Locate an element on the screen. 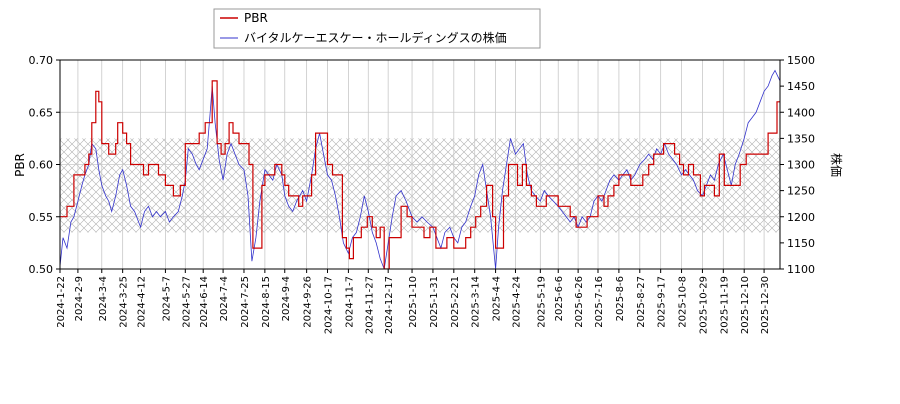 The image size is (900, 404). tick-label-x: 2024-3-4 is located at coordinates (103, 298).